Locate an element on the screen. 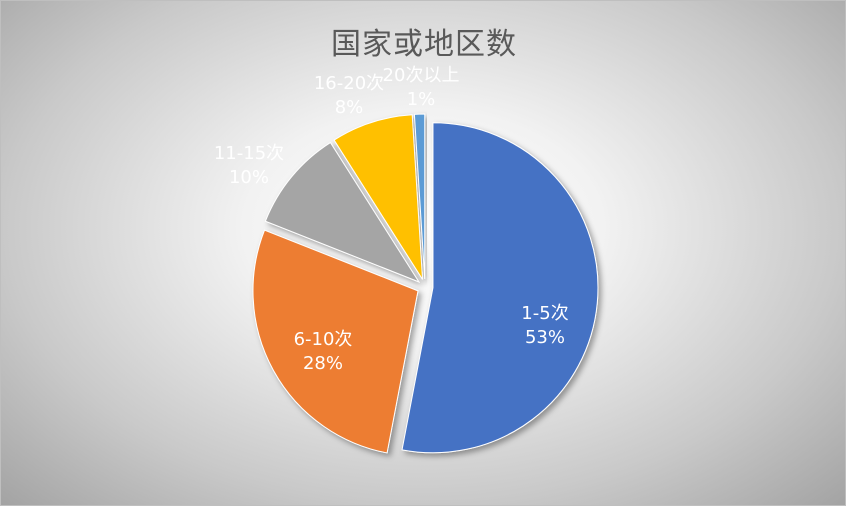  chart-title: 国家或地区数 is located at coordinates (424, 44).